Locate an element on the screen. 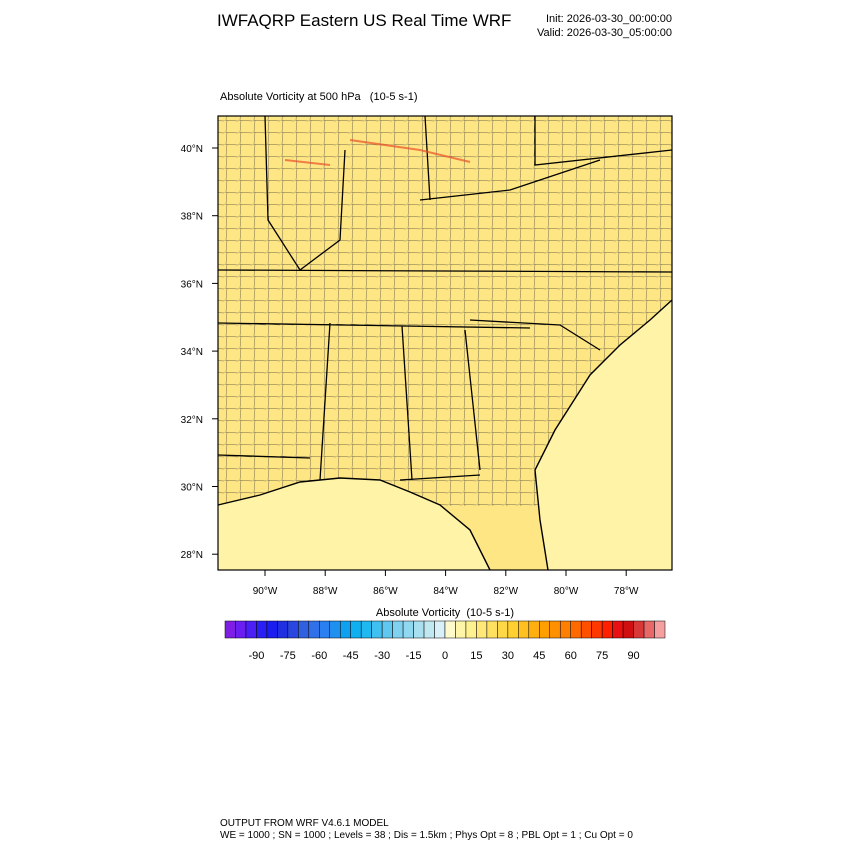  title: IWFAQRP Eastern US Real Time WRF is located at coordinates (364, 20).